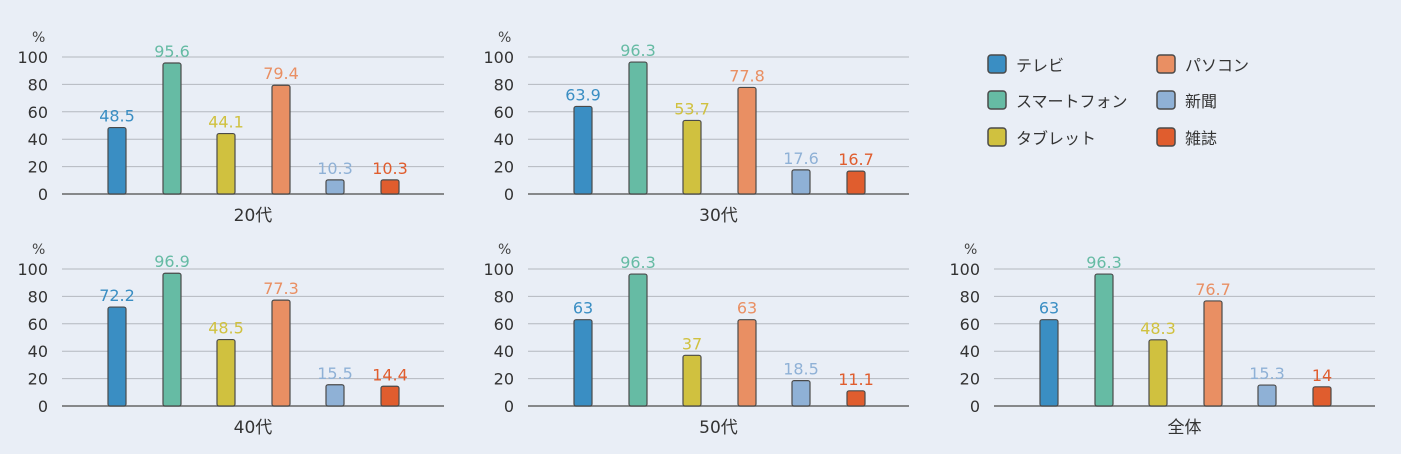 The width and height of the screenshot is (1401, 454). I want to click on bar-value-label: 14, so click(1322, 375).